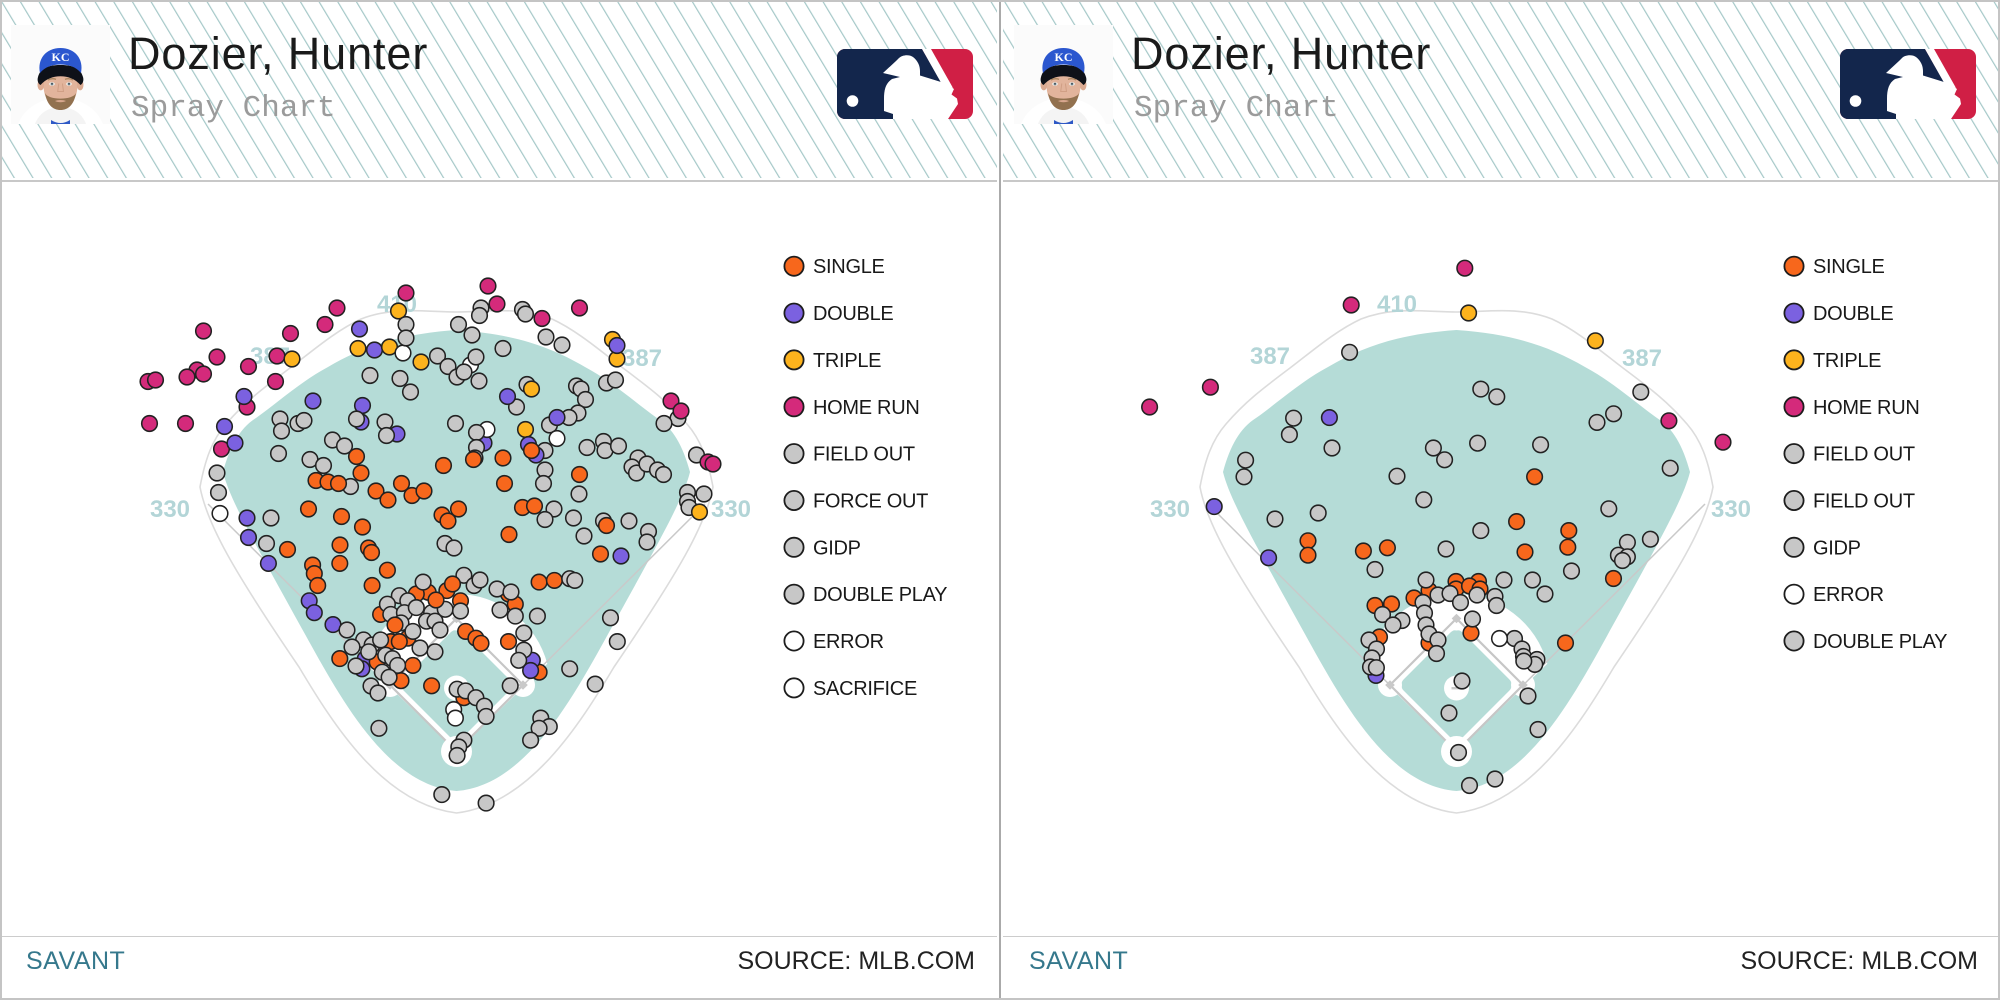 This screenshot has width=2000, height=1000. I want to click on svg-text: FORCE OUT, so click(870, 502).